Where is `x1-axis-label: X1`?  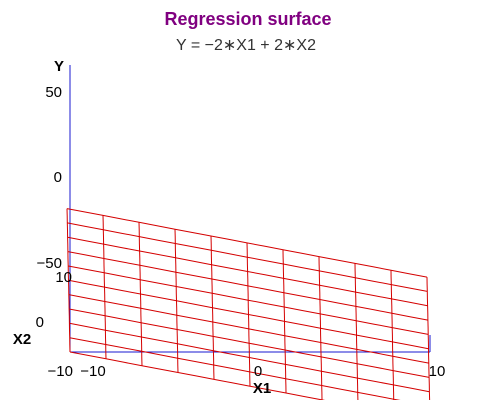 x1-axis-label: X1 is located at coordinates (262, 388).